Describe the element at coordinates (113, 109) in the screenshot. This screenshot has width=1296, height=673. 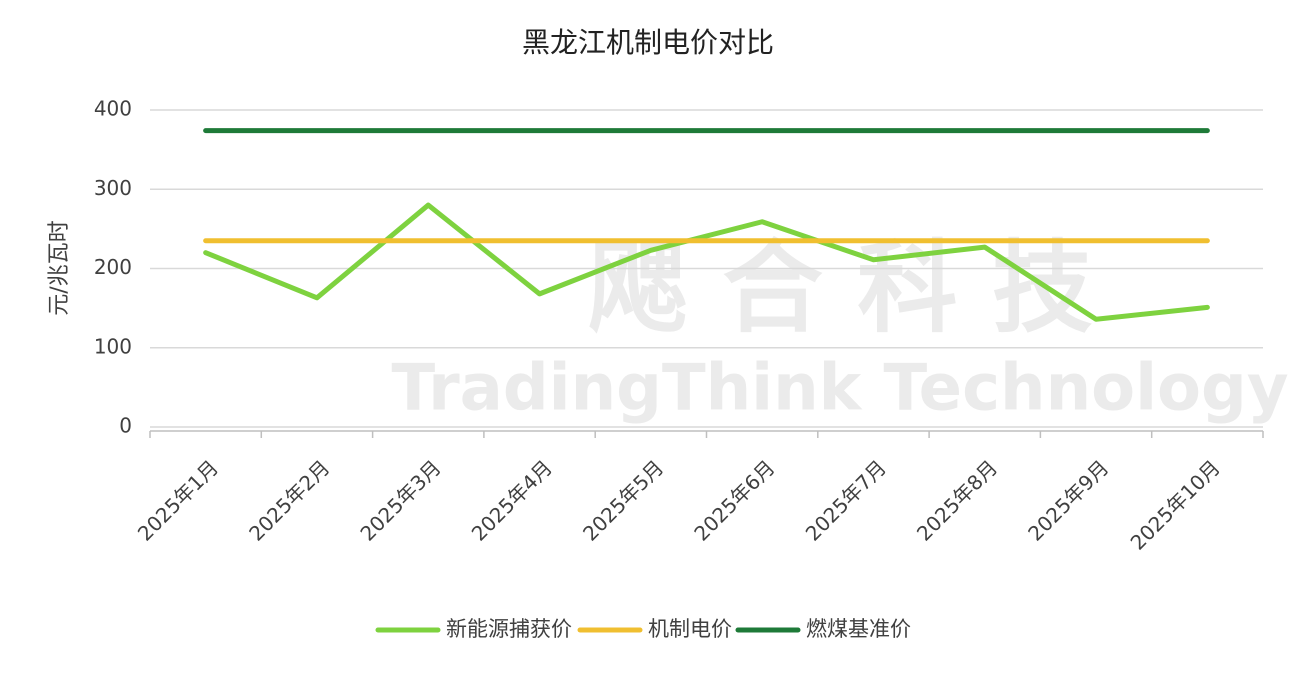
I see `y-tick-label: 400` at that location.